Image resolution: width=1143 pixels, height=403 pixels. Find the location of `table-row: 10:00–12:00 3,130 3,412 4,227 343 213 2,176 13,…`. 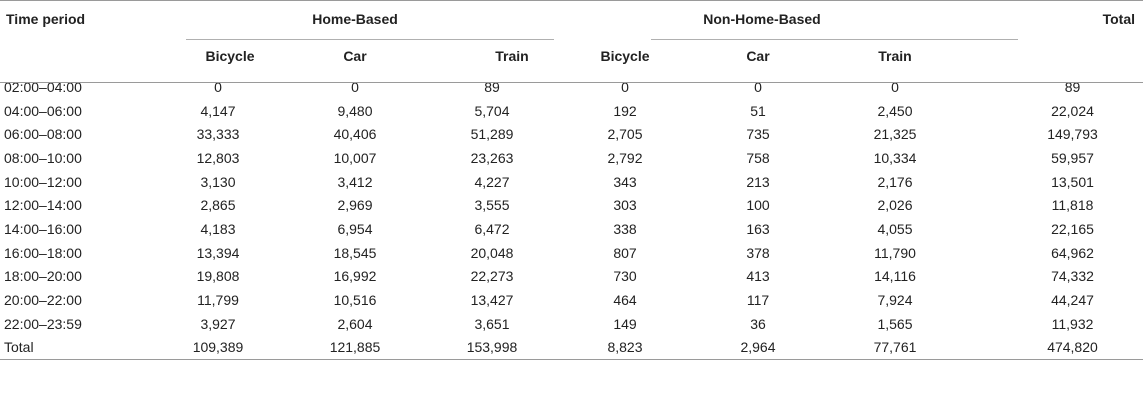

table-row: 10:00–12:00 3,130 3,412 4,227 343 213 2,176 13,… is located at coordinates (571, 182).